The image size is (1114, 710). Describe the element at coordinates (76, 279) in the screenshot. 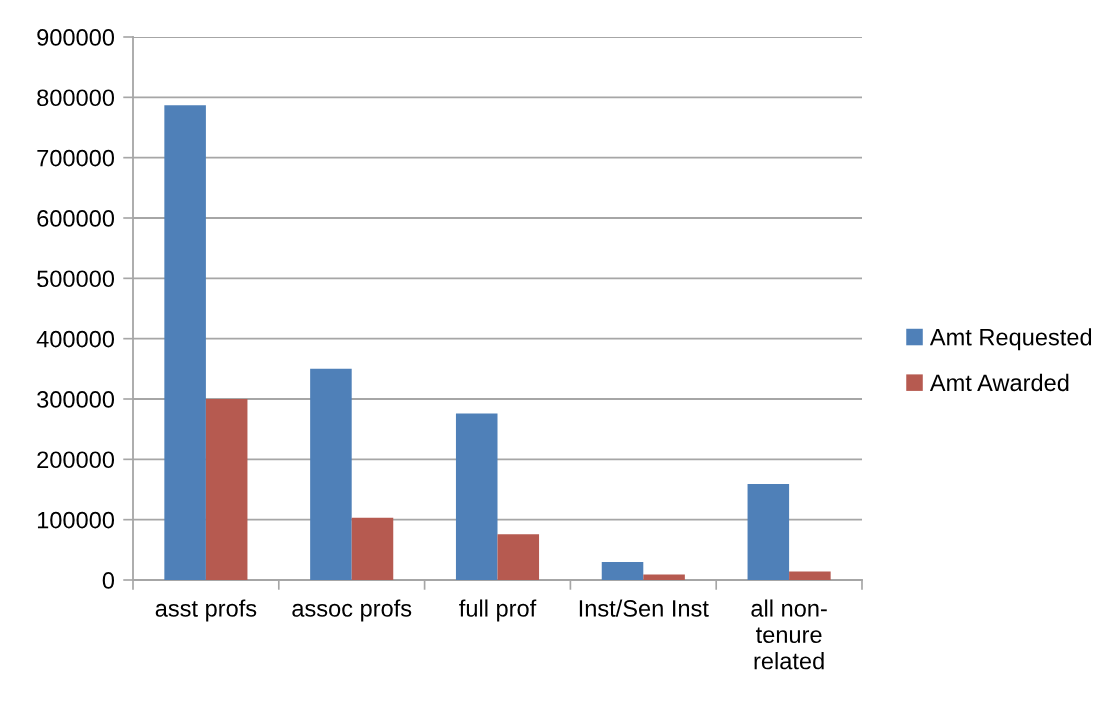

I see `y-tick-label: 500000` at that location.